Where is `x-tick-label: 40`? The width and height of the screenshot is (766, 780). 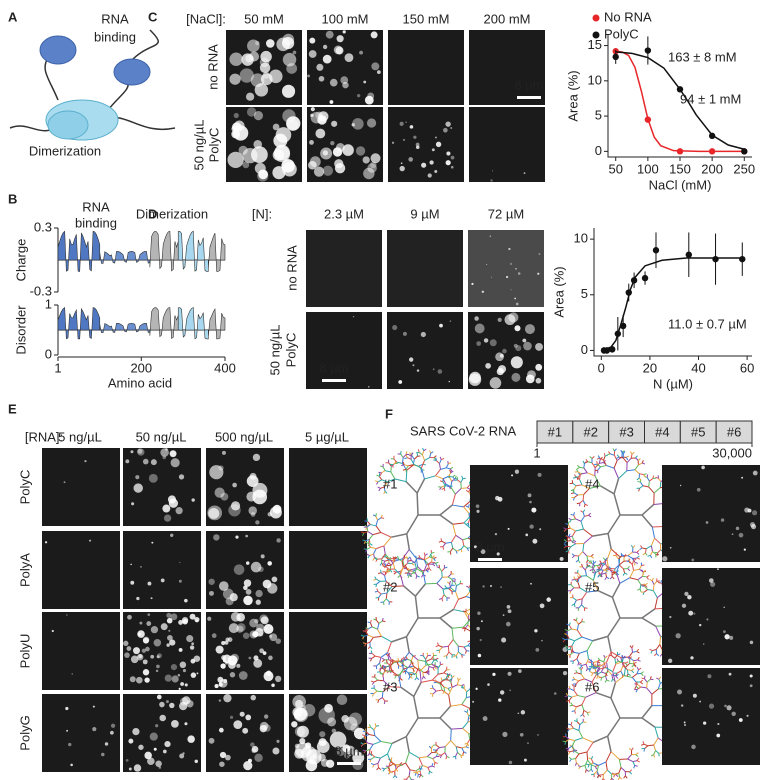 x-tick-label: 40 is located at coordinates (698, 367).